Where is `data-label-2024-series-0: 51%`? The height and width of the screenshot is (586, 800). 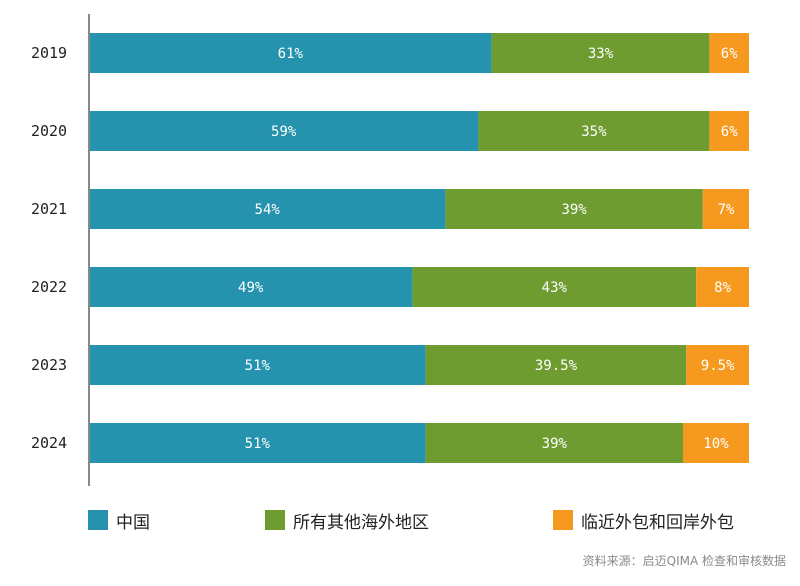
data-label-2024-series-0: 51% is located at coordinates (258, 444).